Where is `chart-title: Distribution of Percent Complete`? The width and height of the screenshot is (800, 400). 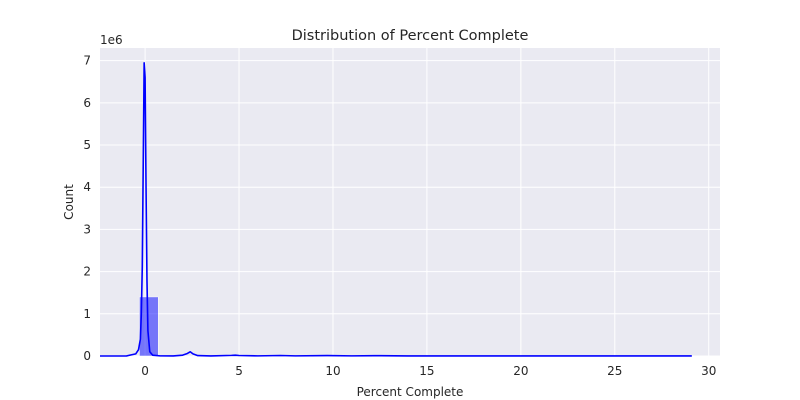 chart-title: Distribution of Percent Complete is located at coordinates (410, 36).